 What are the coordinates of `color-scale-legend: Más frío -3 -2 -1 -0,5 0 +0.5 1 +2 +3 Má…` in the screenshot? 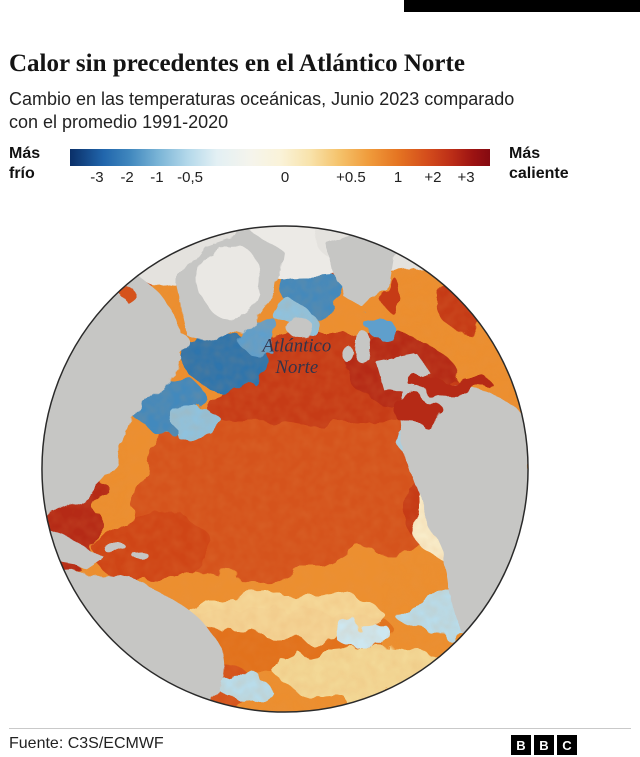 It's located at (320, 169).